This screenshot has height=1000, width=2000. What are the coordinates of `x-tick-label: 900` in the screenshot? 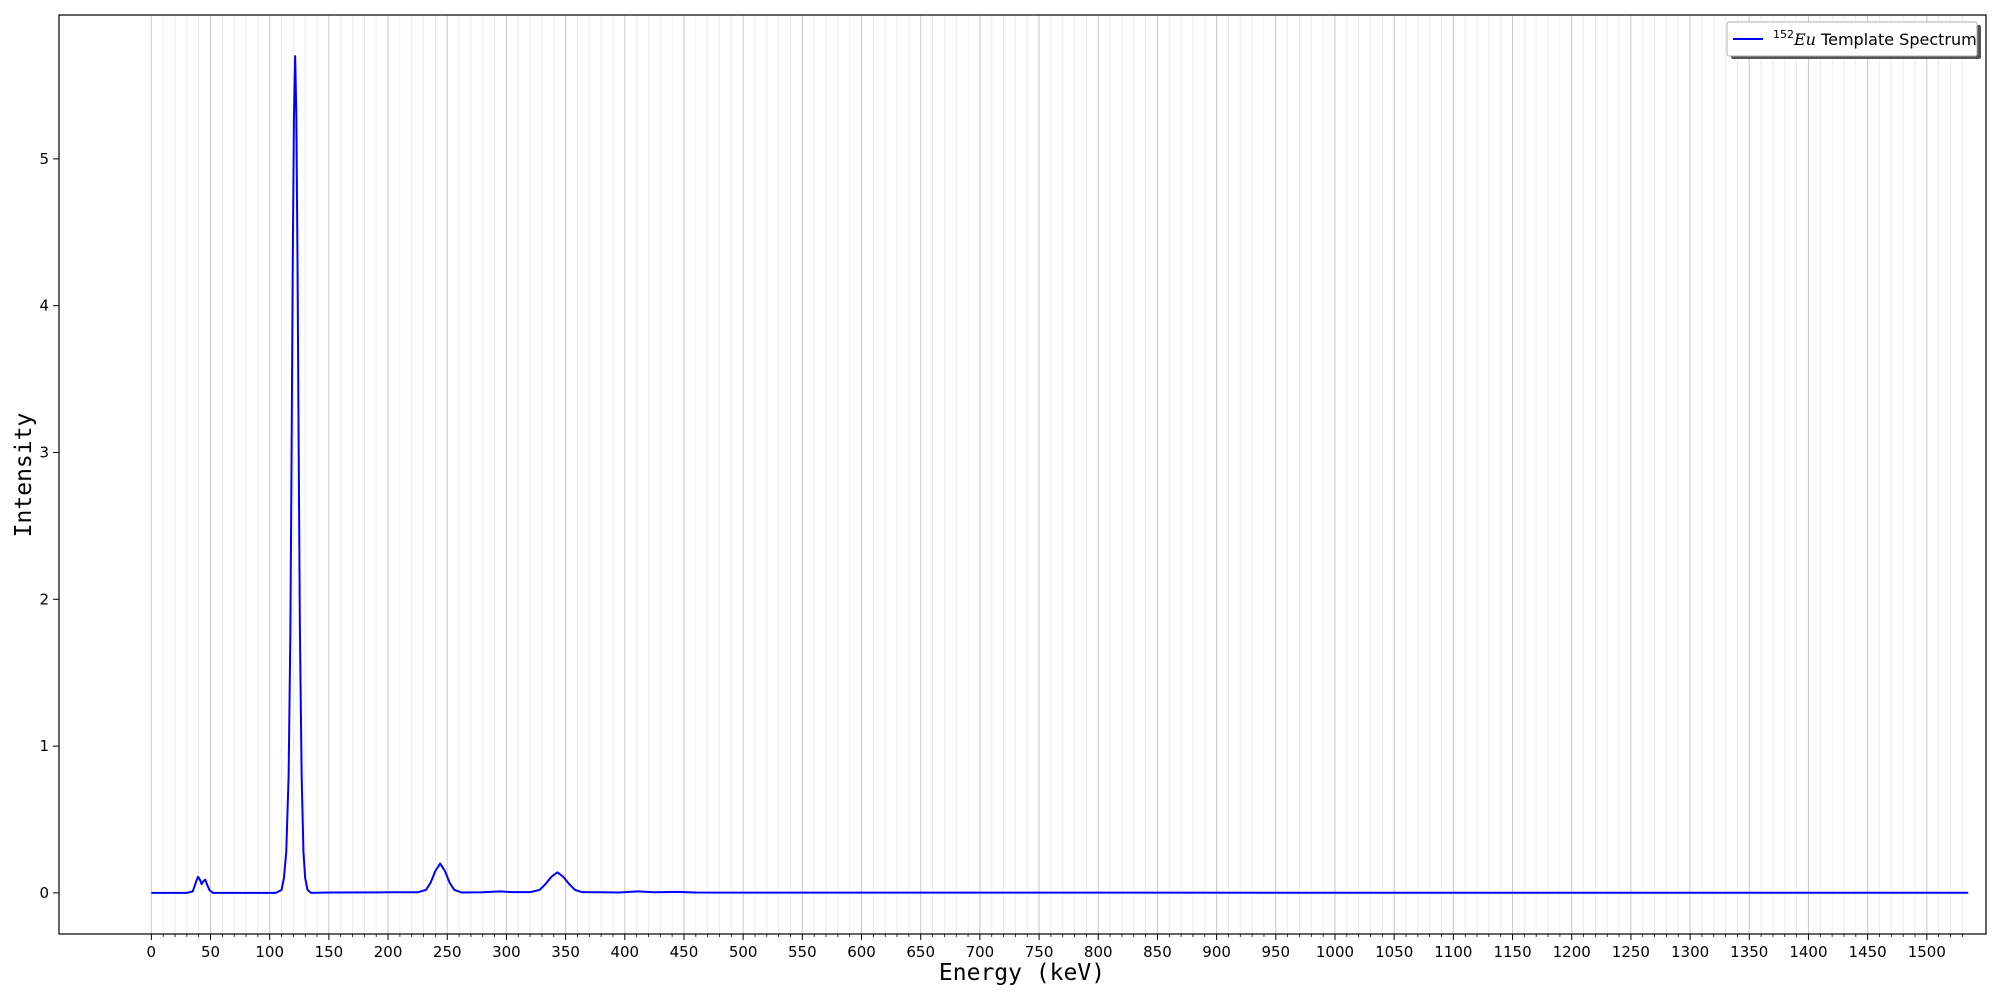 It's located at (1216, 952).